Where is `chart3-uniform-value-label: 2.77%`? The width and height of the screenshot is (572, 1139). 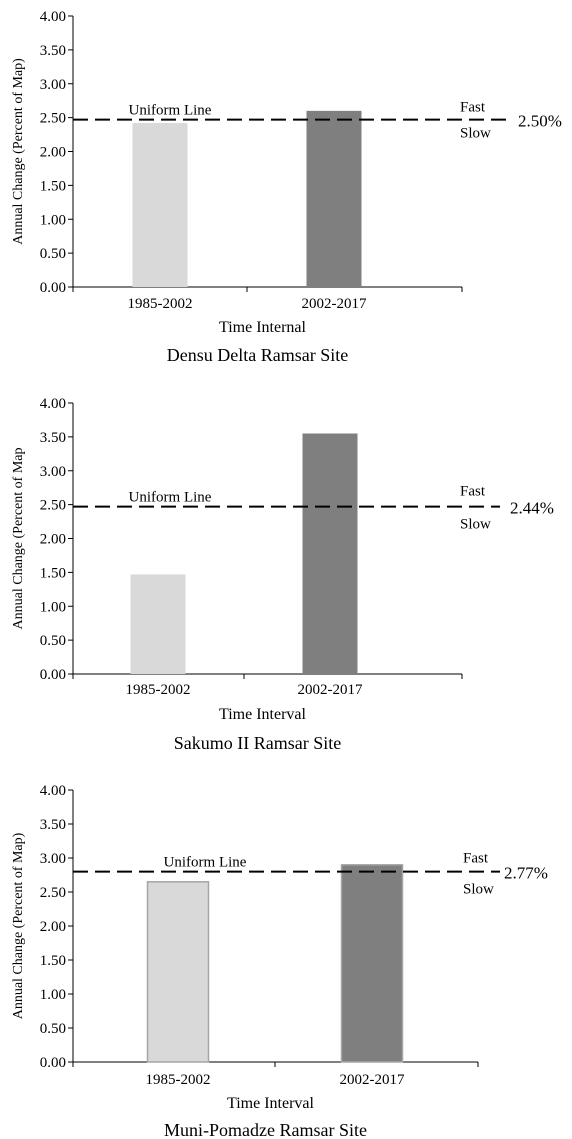 chart3-uniform-value-label: 2.77% is located at coordinates (526, 873).